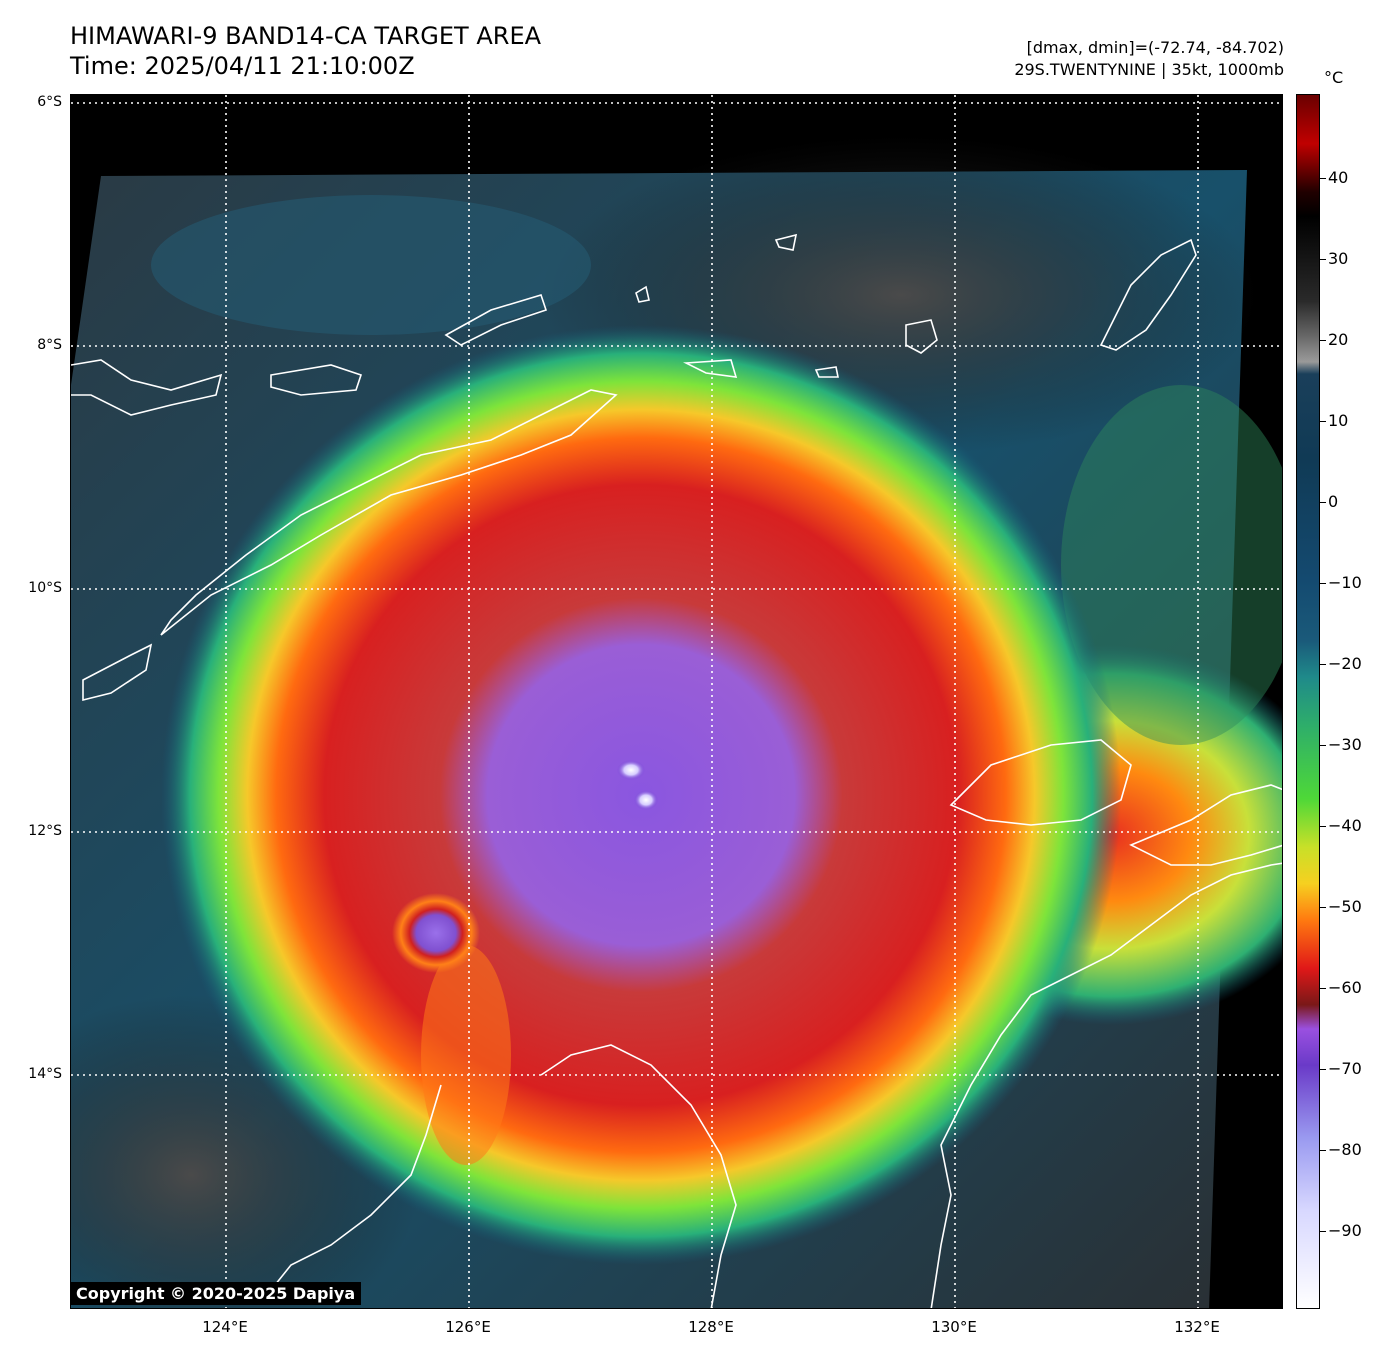  Describe the element at coordinates (1345, 744) in the screenshot. I see `cbar-label-minus30: −30` at that location.